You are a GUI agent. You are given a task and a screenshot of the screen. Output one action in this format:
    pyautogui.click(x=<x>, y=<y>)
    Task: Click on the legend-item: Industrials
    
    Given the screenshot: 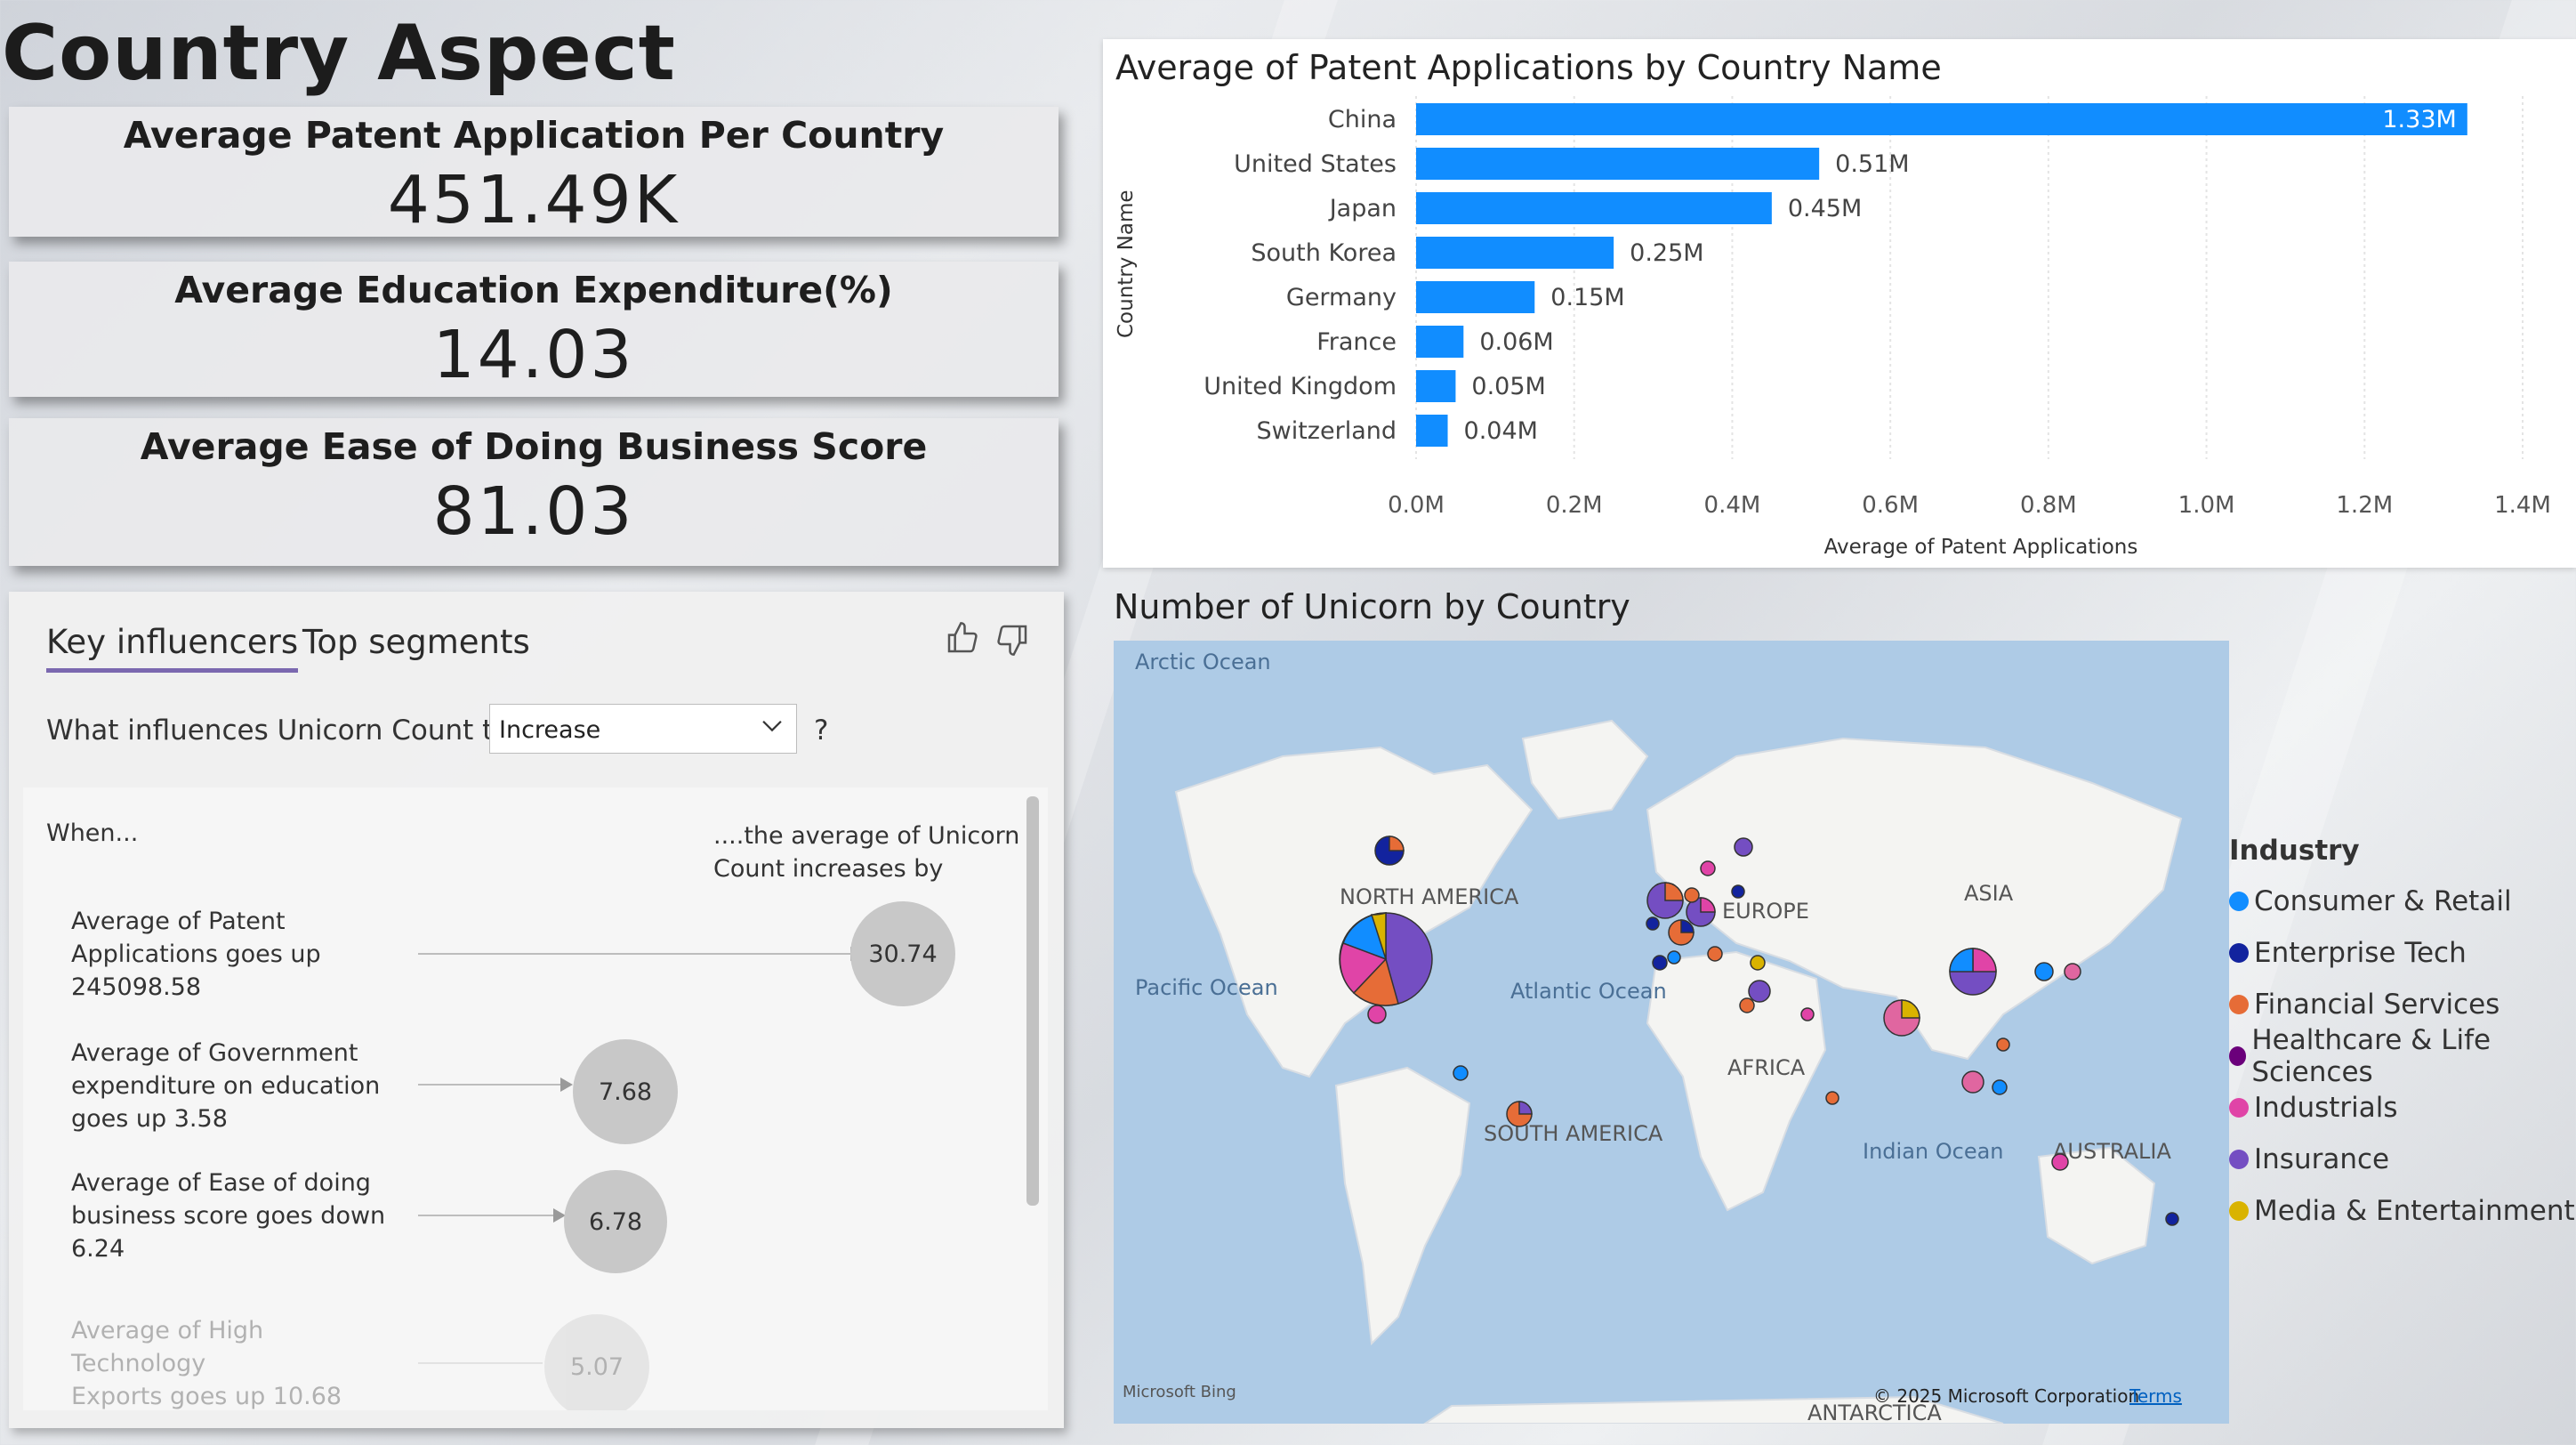 What is the action you would take?
    pyautogui.click(x=2402, y=1108)
    